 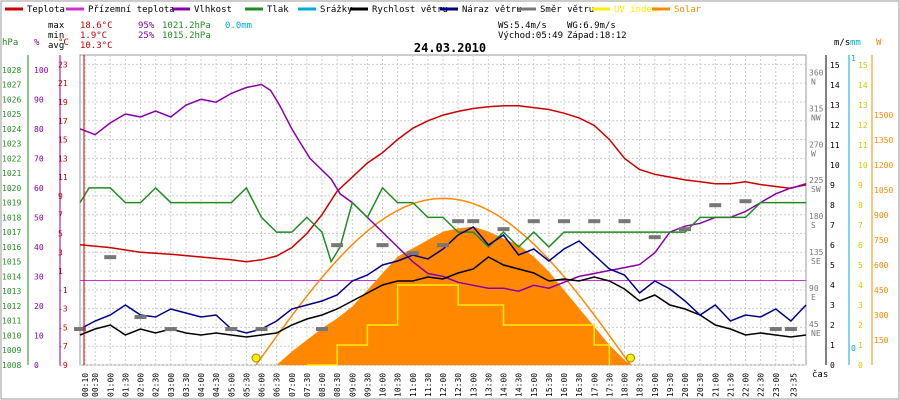 What do you see at coordinates (11, 291) in the screenshot?
I see `tick-hpa-1013: 1013` at bounding box center [11, 291].